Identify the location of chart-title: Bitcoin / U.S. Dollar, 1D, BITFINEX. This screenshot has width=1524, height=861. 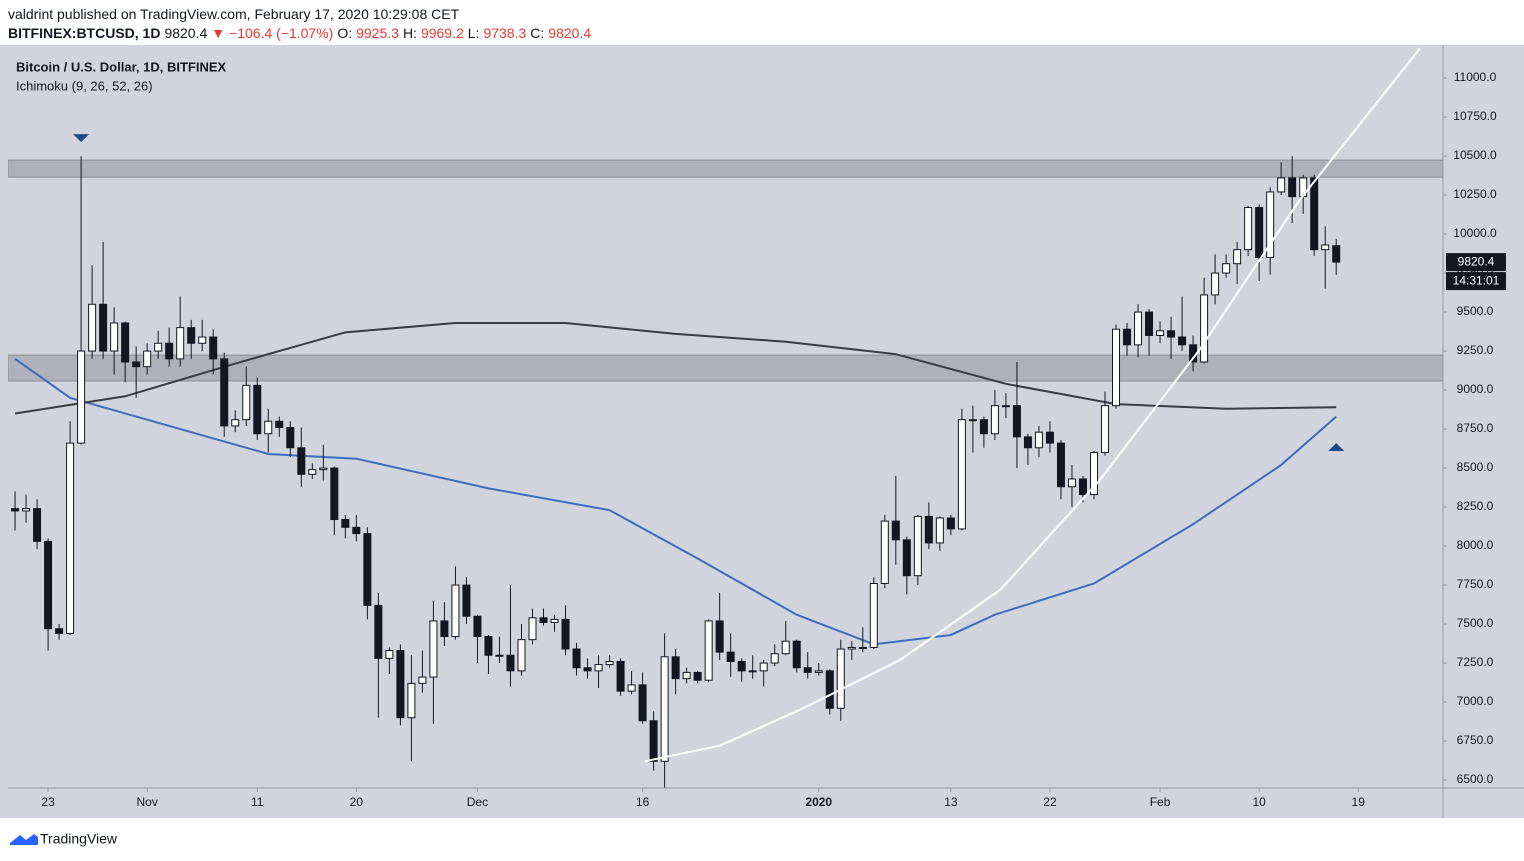
(121, 66).